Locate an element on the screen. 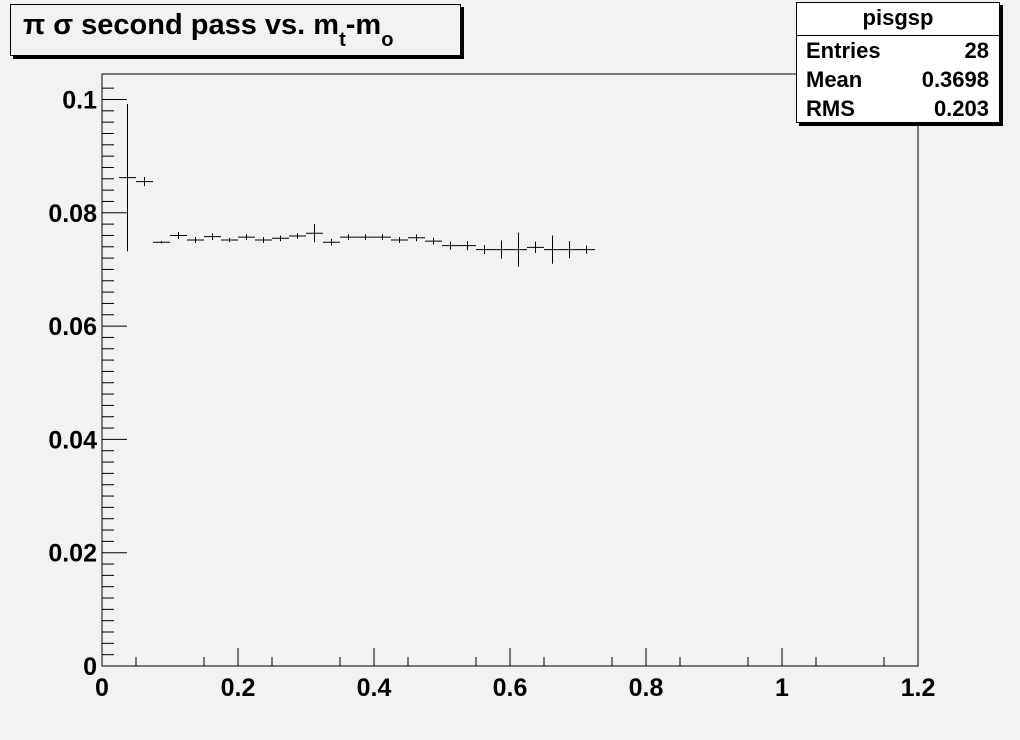 The image size is (1020, 740). stats-row-entries: Entries 28 is located at coordinates (898, 50).